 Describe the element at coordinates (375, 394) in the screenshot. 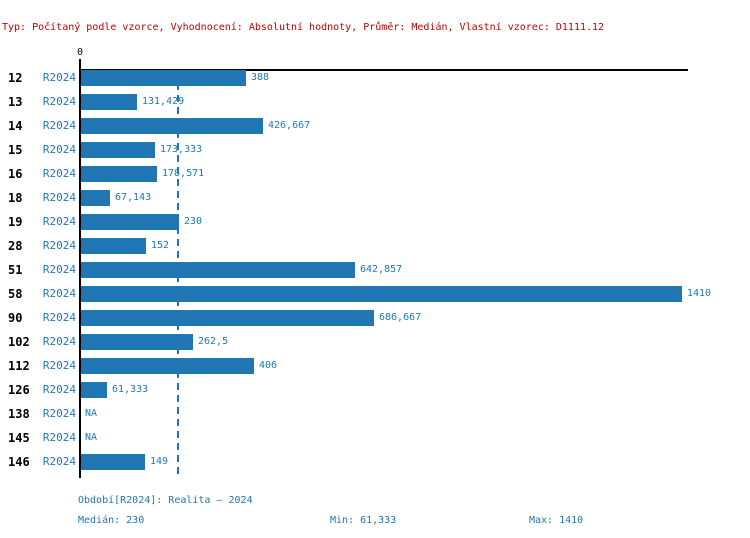

I see `chart-row: 126 R2024 61,333` at that location.